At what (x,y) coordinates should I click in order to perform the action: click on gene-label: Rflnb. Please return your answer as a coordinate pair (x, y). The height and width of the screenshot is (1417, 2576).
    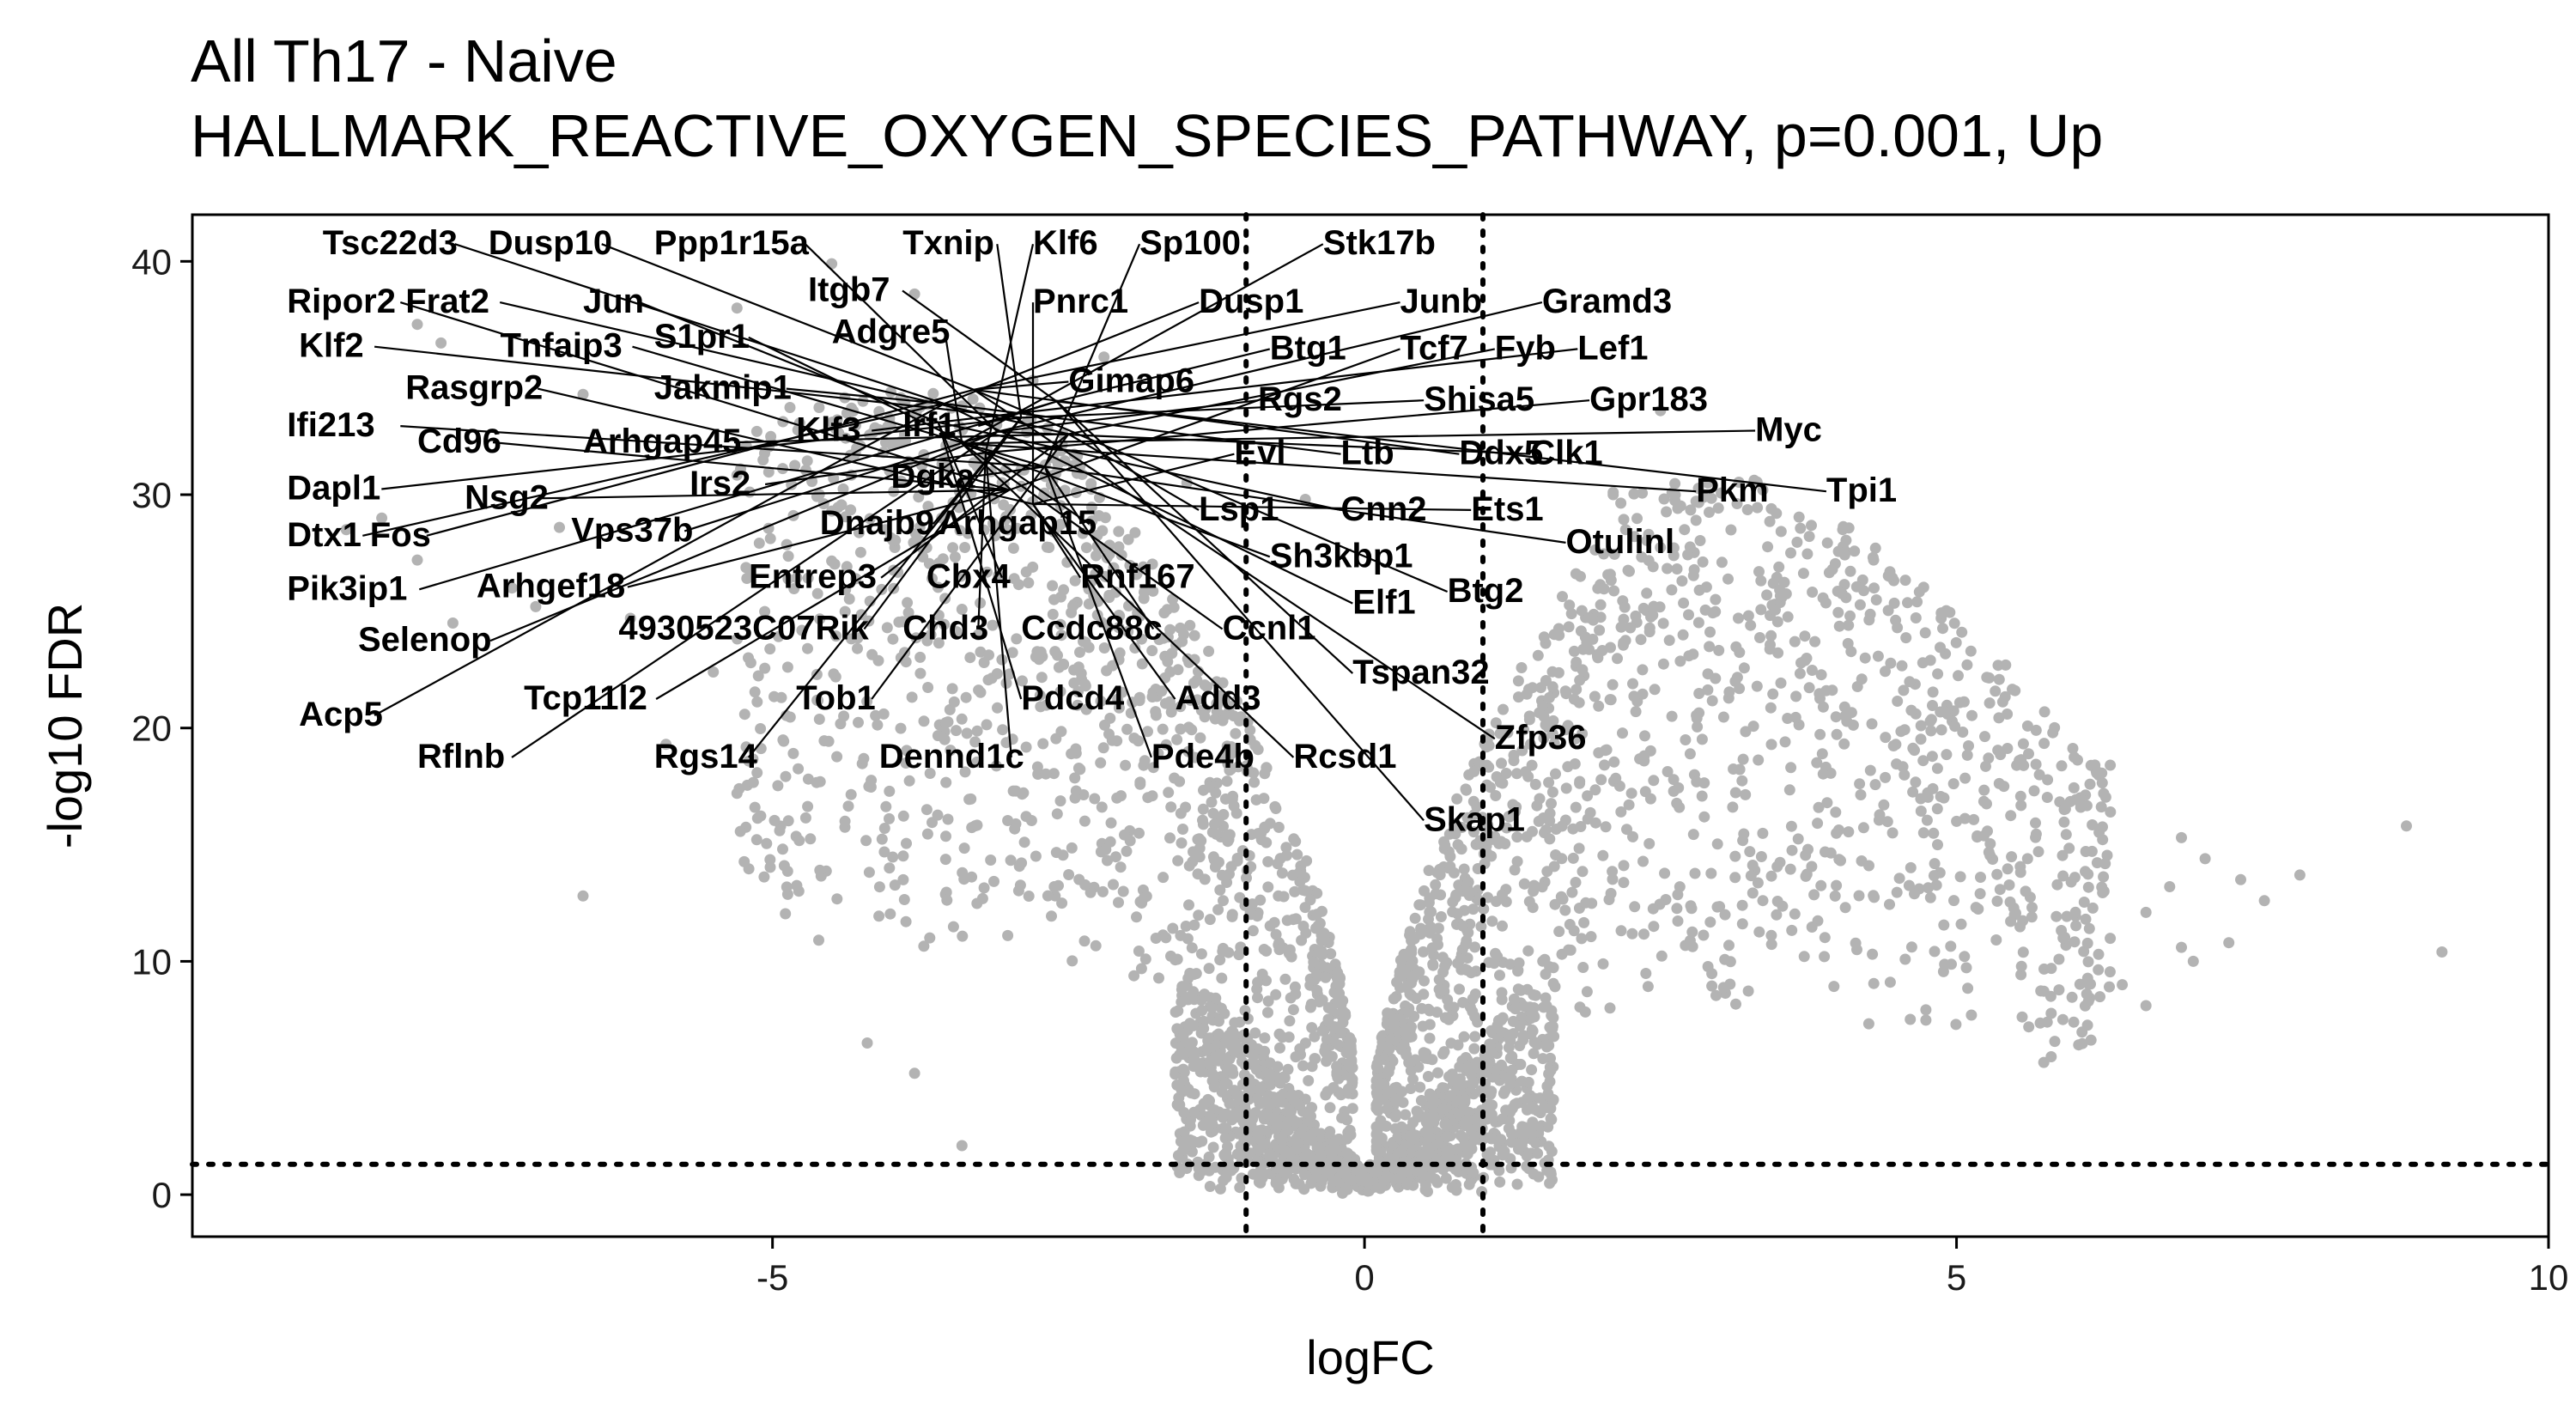
    Looking at the image, I should click on (461, 756).